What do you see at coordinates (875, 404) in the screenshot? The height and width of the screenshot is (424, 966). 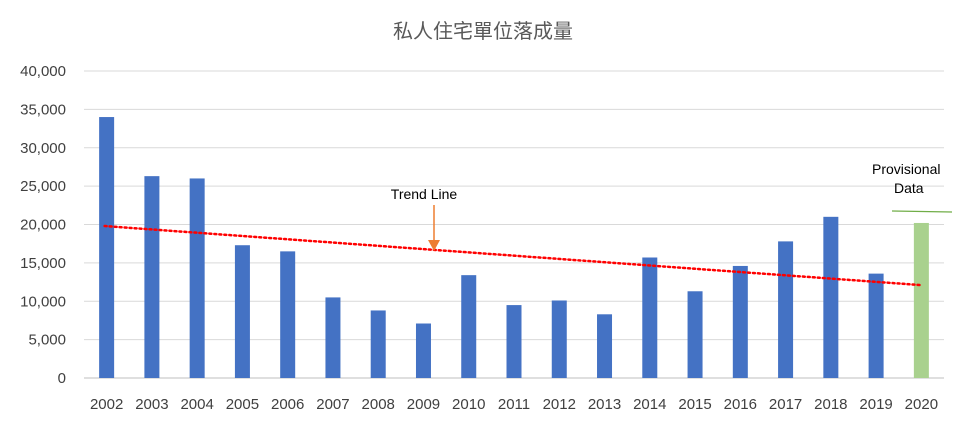 I see `x-tick-label: 2019` at bounding box center [875, 404].